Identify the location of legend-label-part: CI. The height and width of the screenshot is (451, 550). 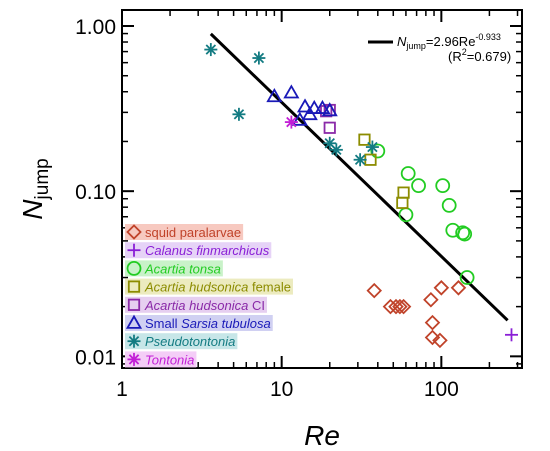
(256, 305).